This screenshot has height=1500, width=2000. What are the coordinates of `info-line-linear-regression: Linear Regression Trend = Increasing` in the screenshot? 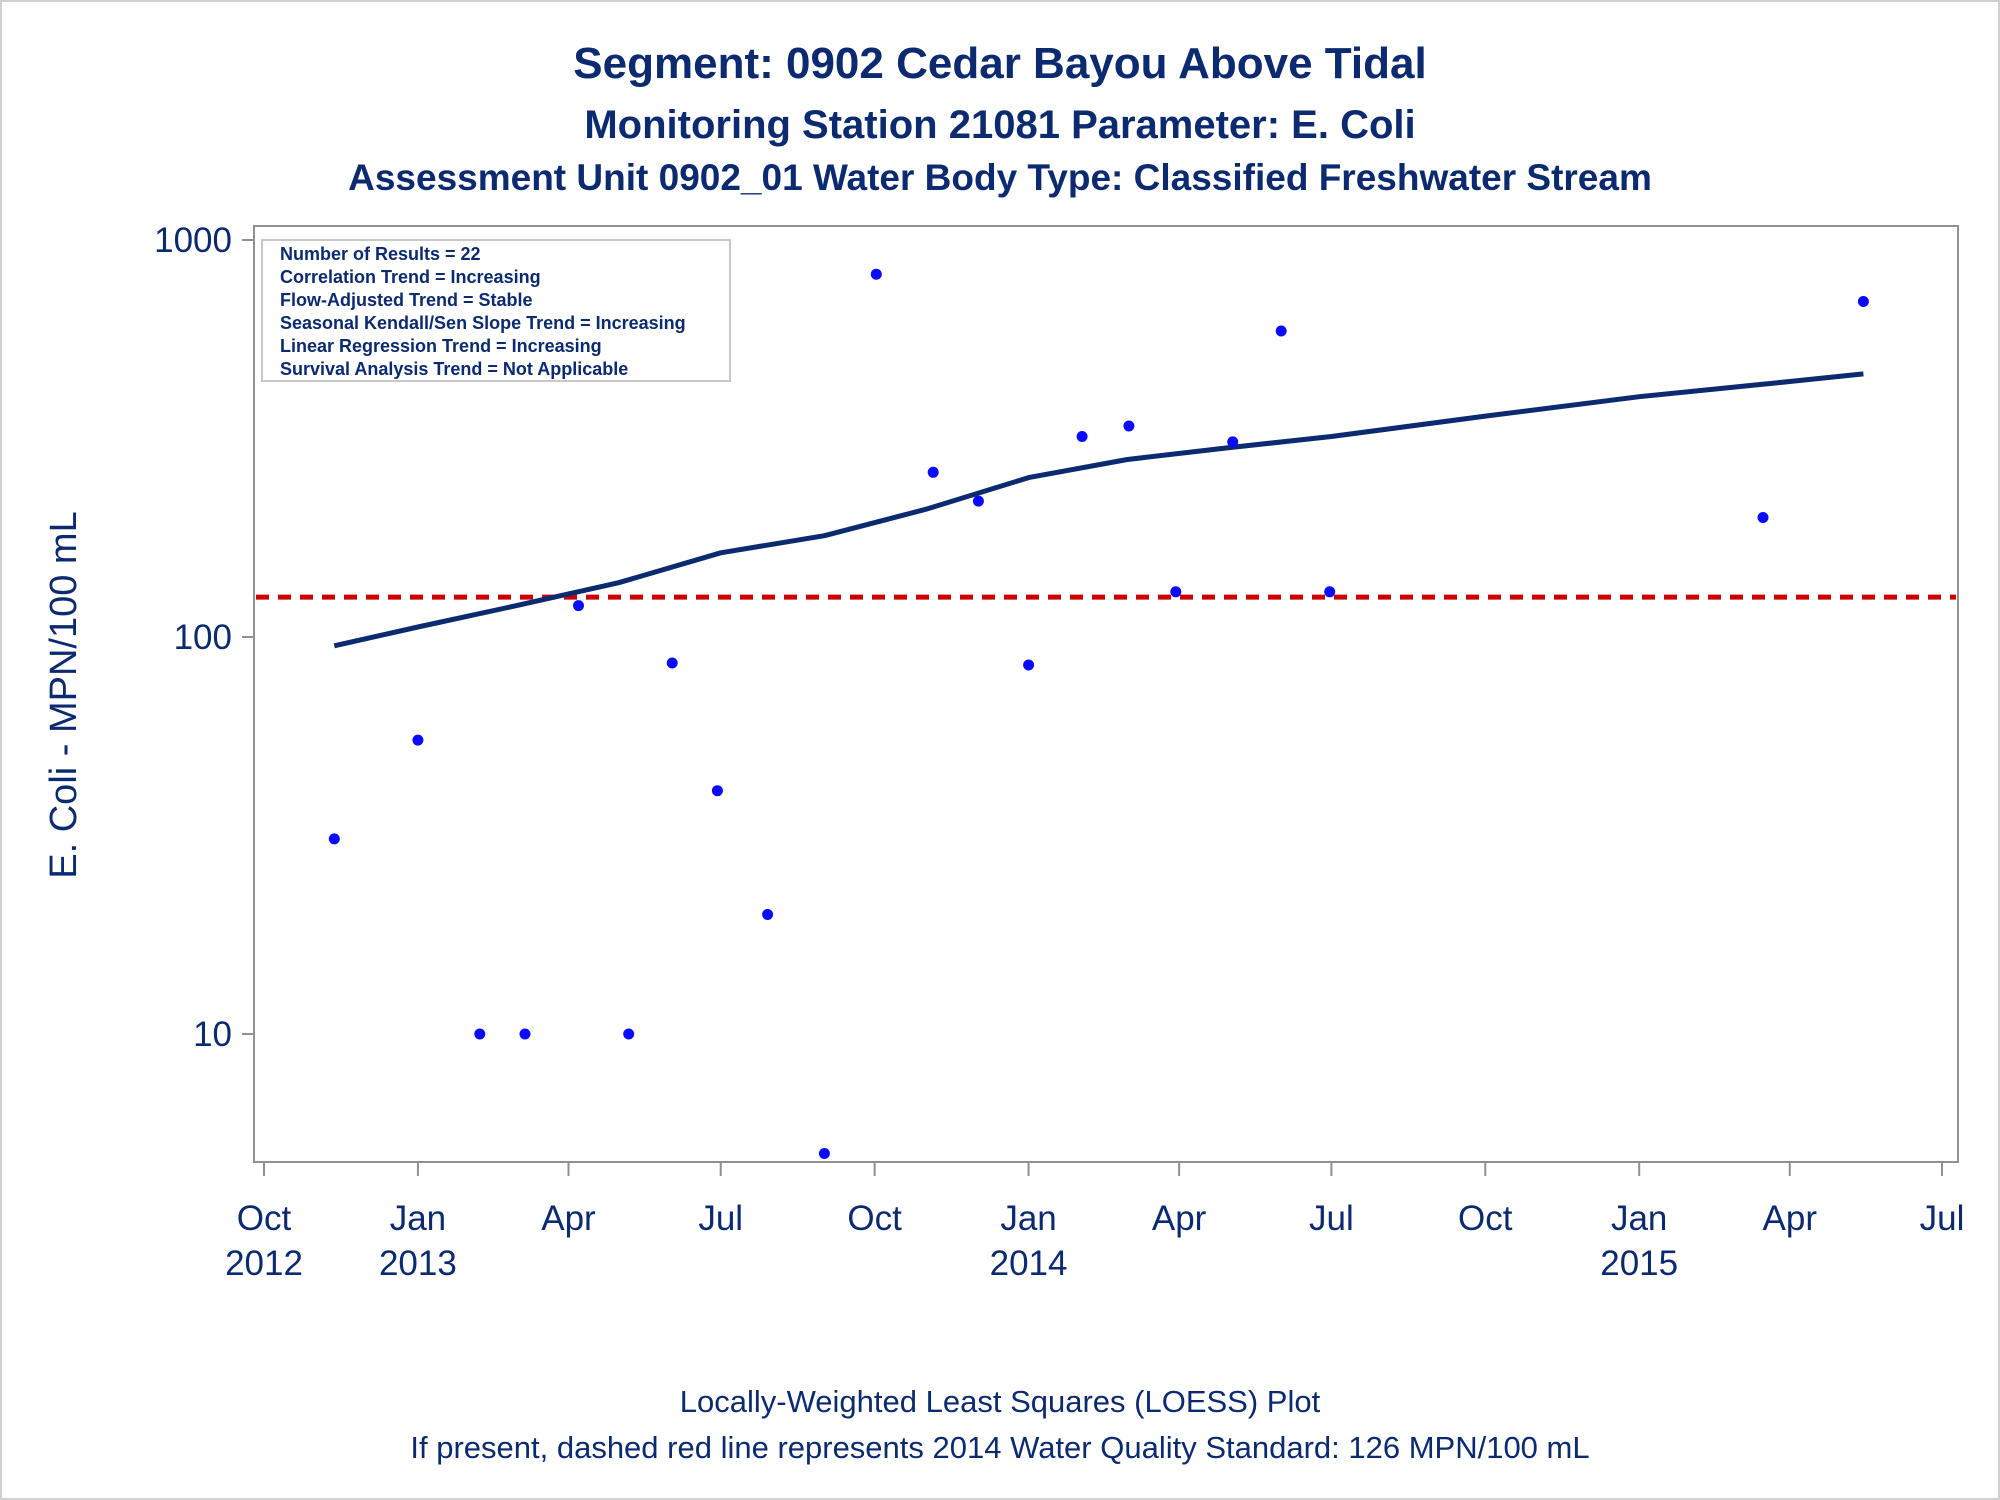 It's located at (441, 346).